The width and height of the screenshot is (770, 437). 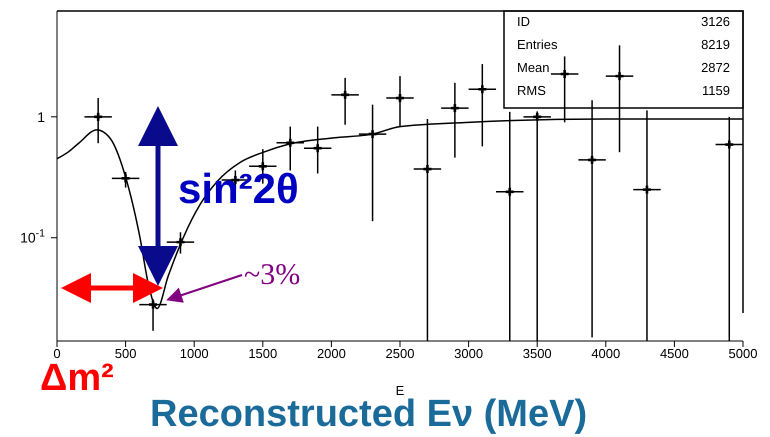 What do you see at coordinates (194, 354) in the screenshot?
I see `x-tick-label: 1000` at bounding box center [194, 354].